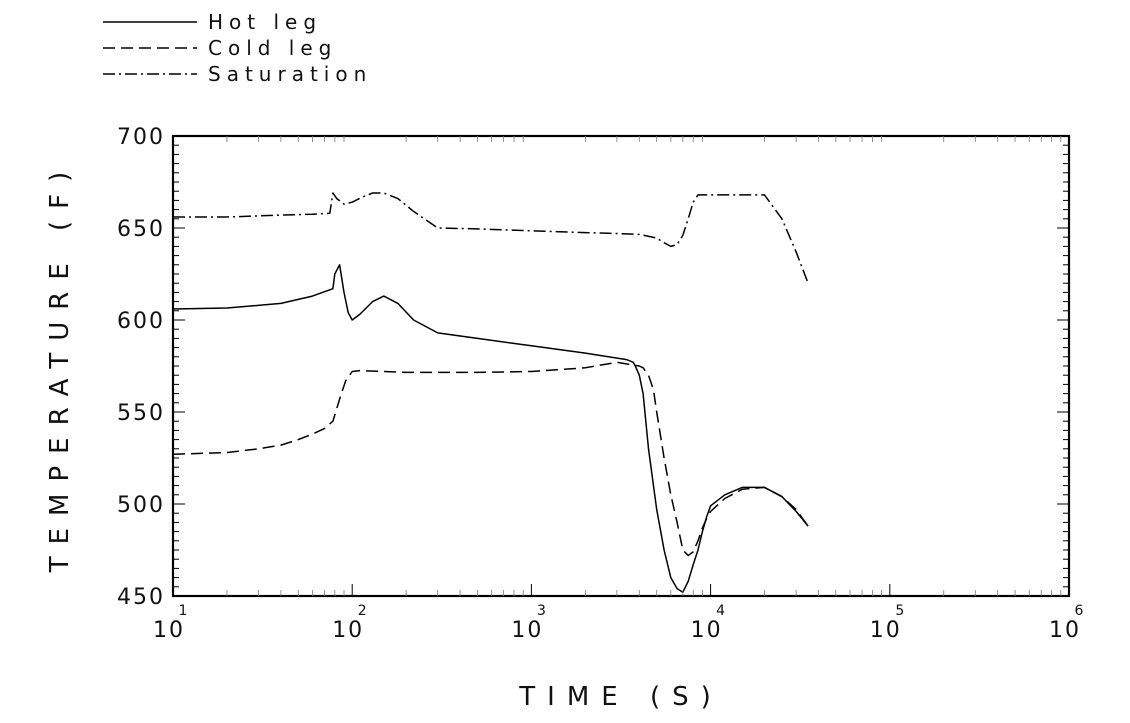 The height and width of the screenshot is (723, 1130). I want to click on x-tick-exponent: 5, so click(899, 611).